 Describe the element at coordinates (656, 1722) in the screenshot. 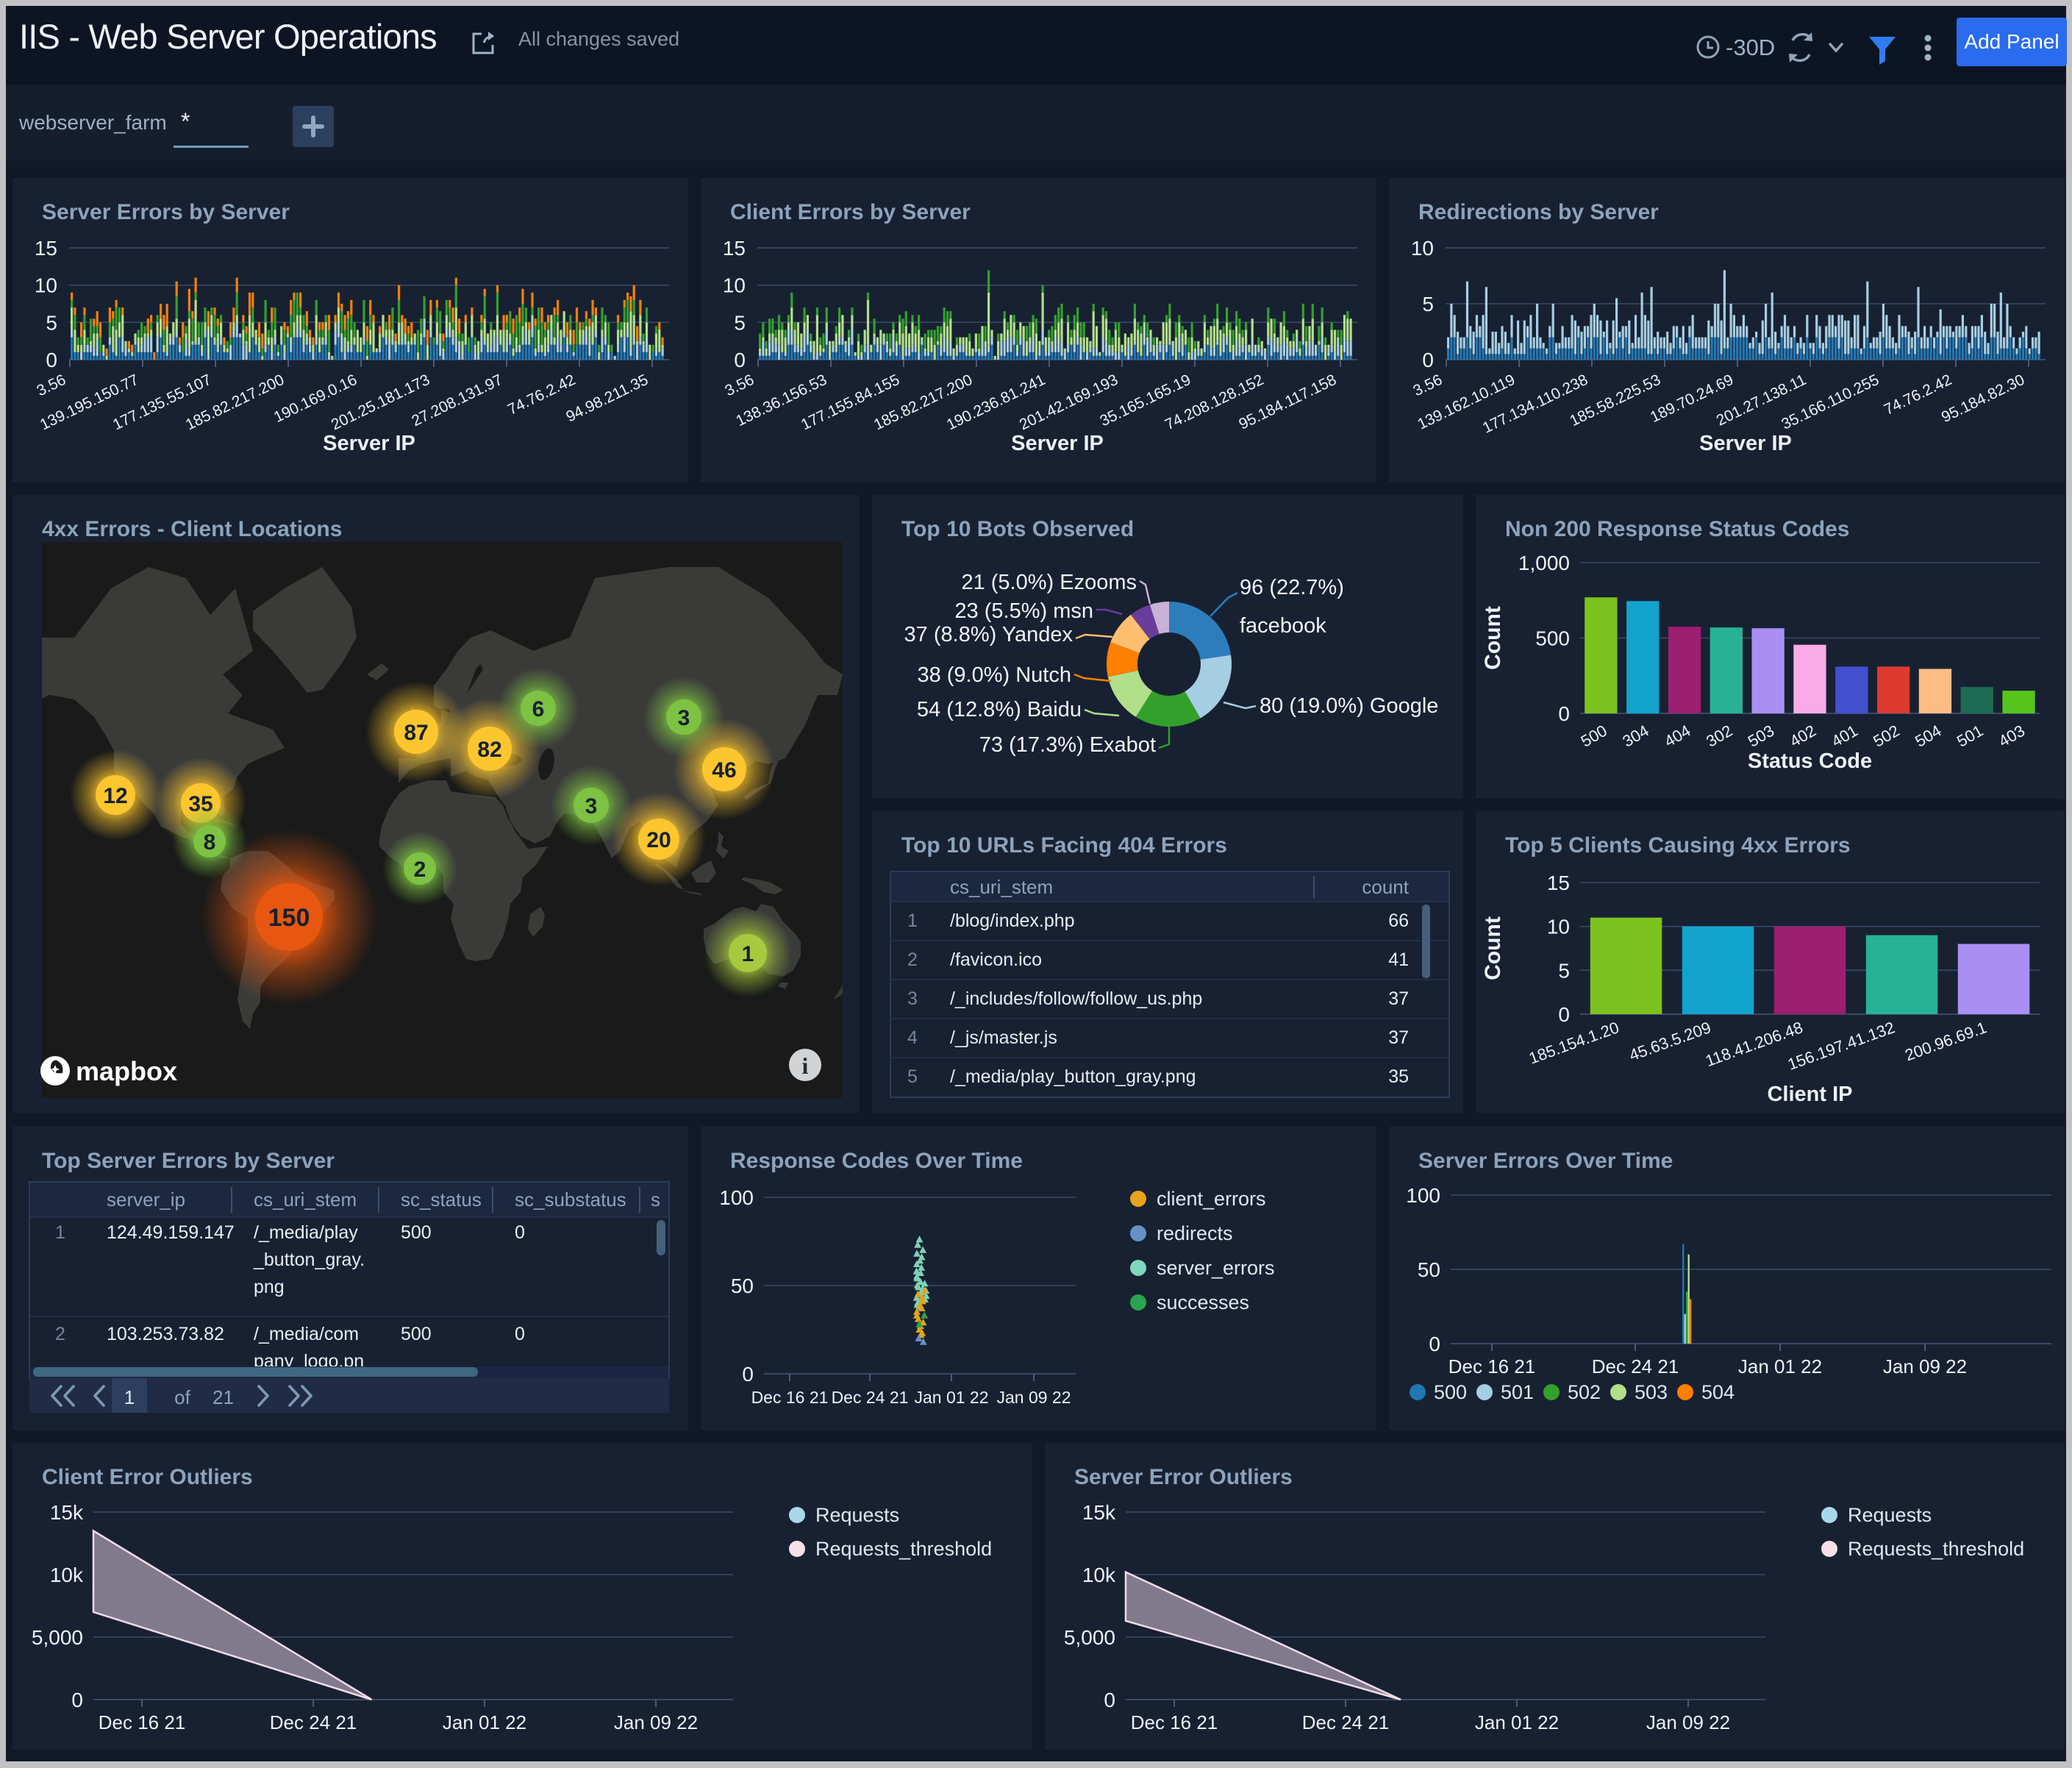

I see `svg-text: Jan 09 22` at that location.